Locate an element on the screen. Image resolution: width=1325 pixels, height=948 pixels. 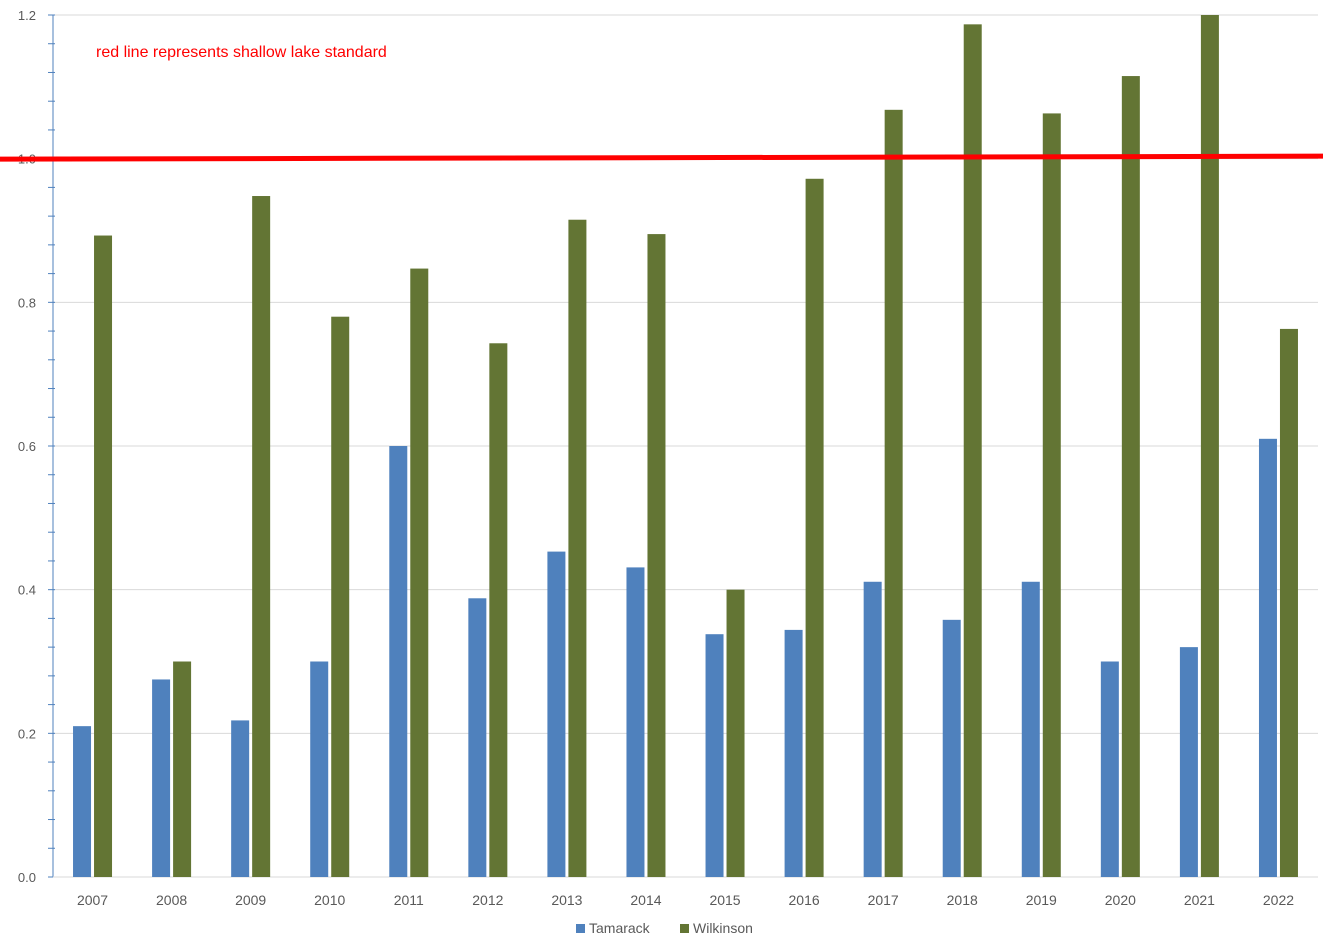
x-tick-label: 2022 is located at coordinates (1278, 900).